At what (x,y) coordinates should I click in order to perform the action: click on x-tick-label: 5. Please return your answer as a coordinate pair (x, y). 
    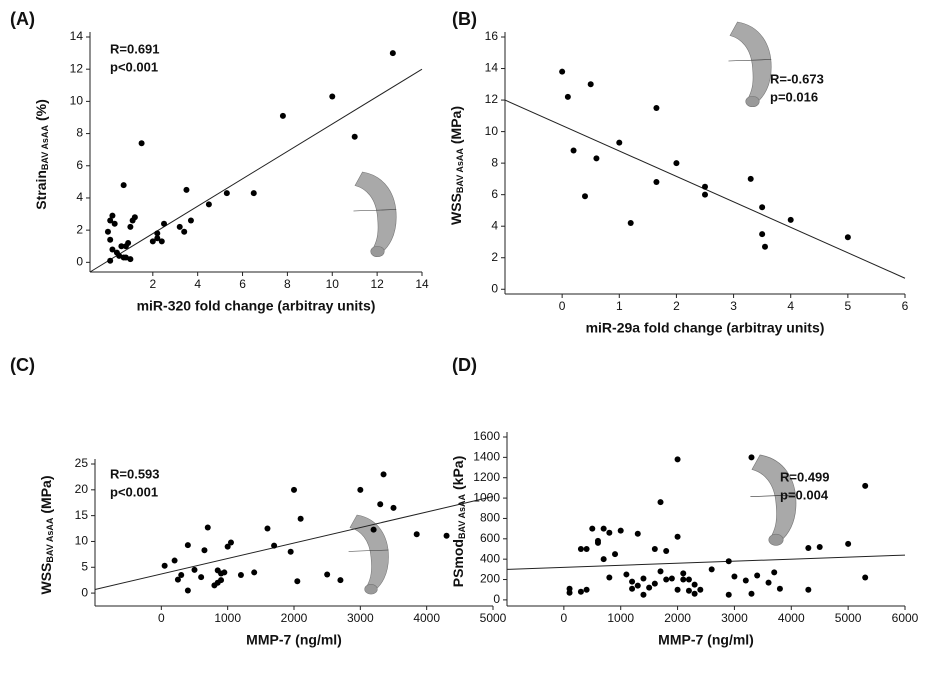
    Looking at the image, I should click on (848, 306).